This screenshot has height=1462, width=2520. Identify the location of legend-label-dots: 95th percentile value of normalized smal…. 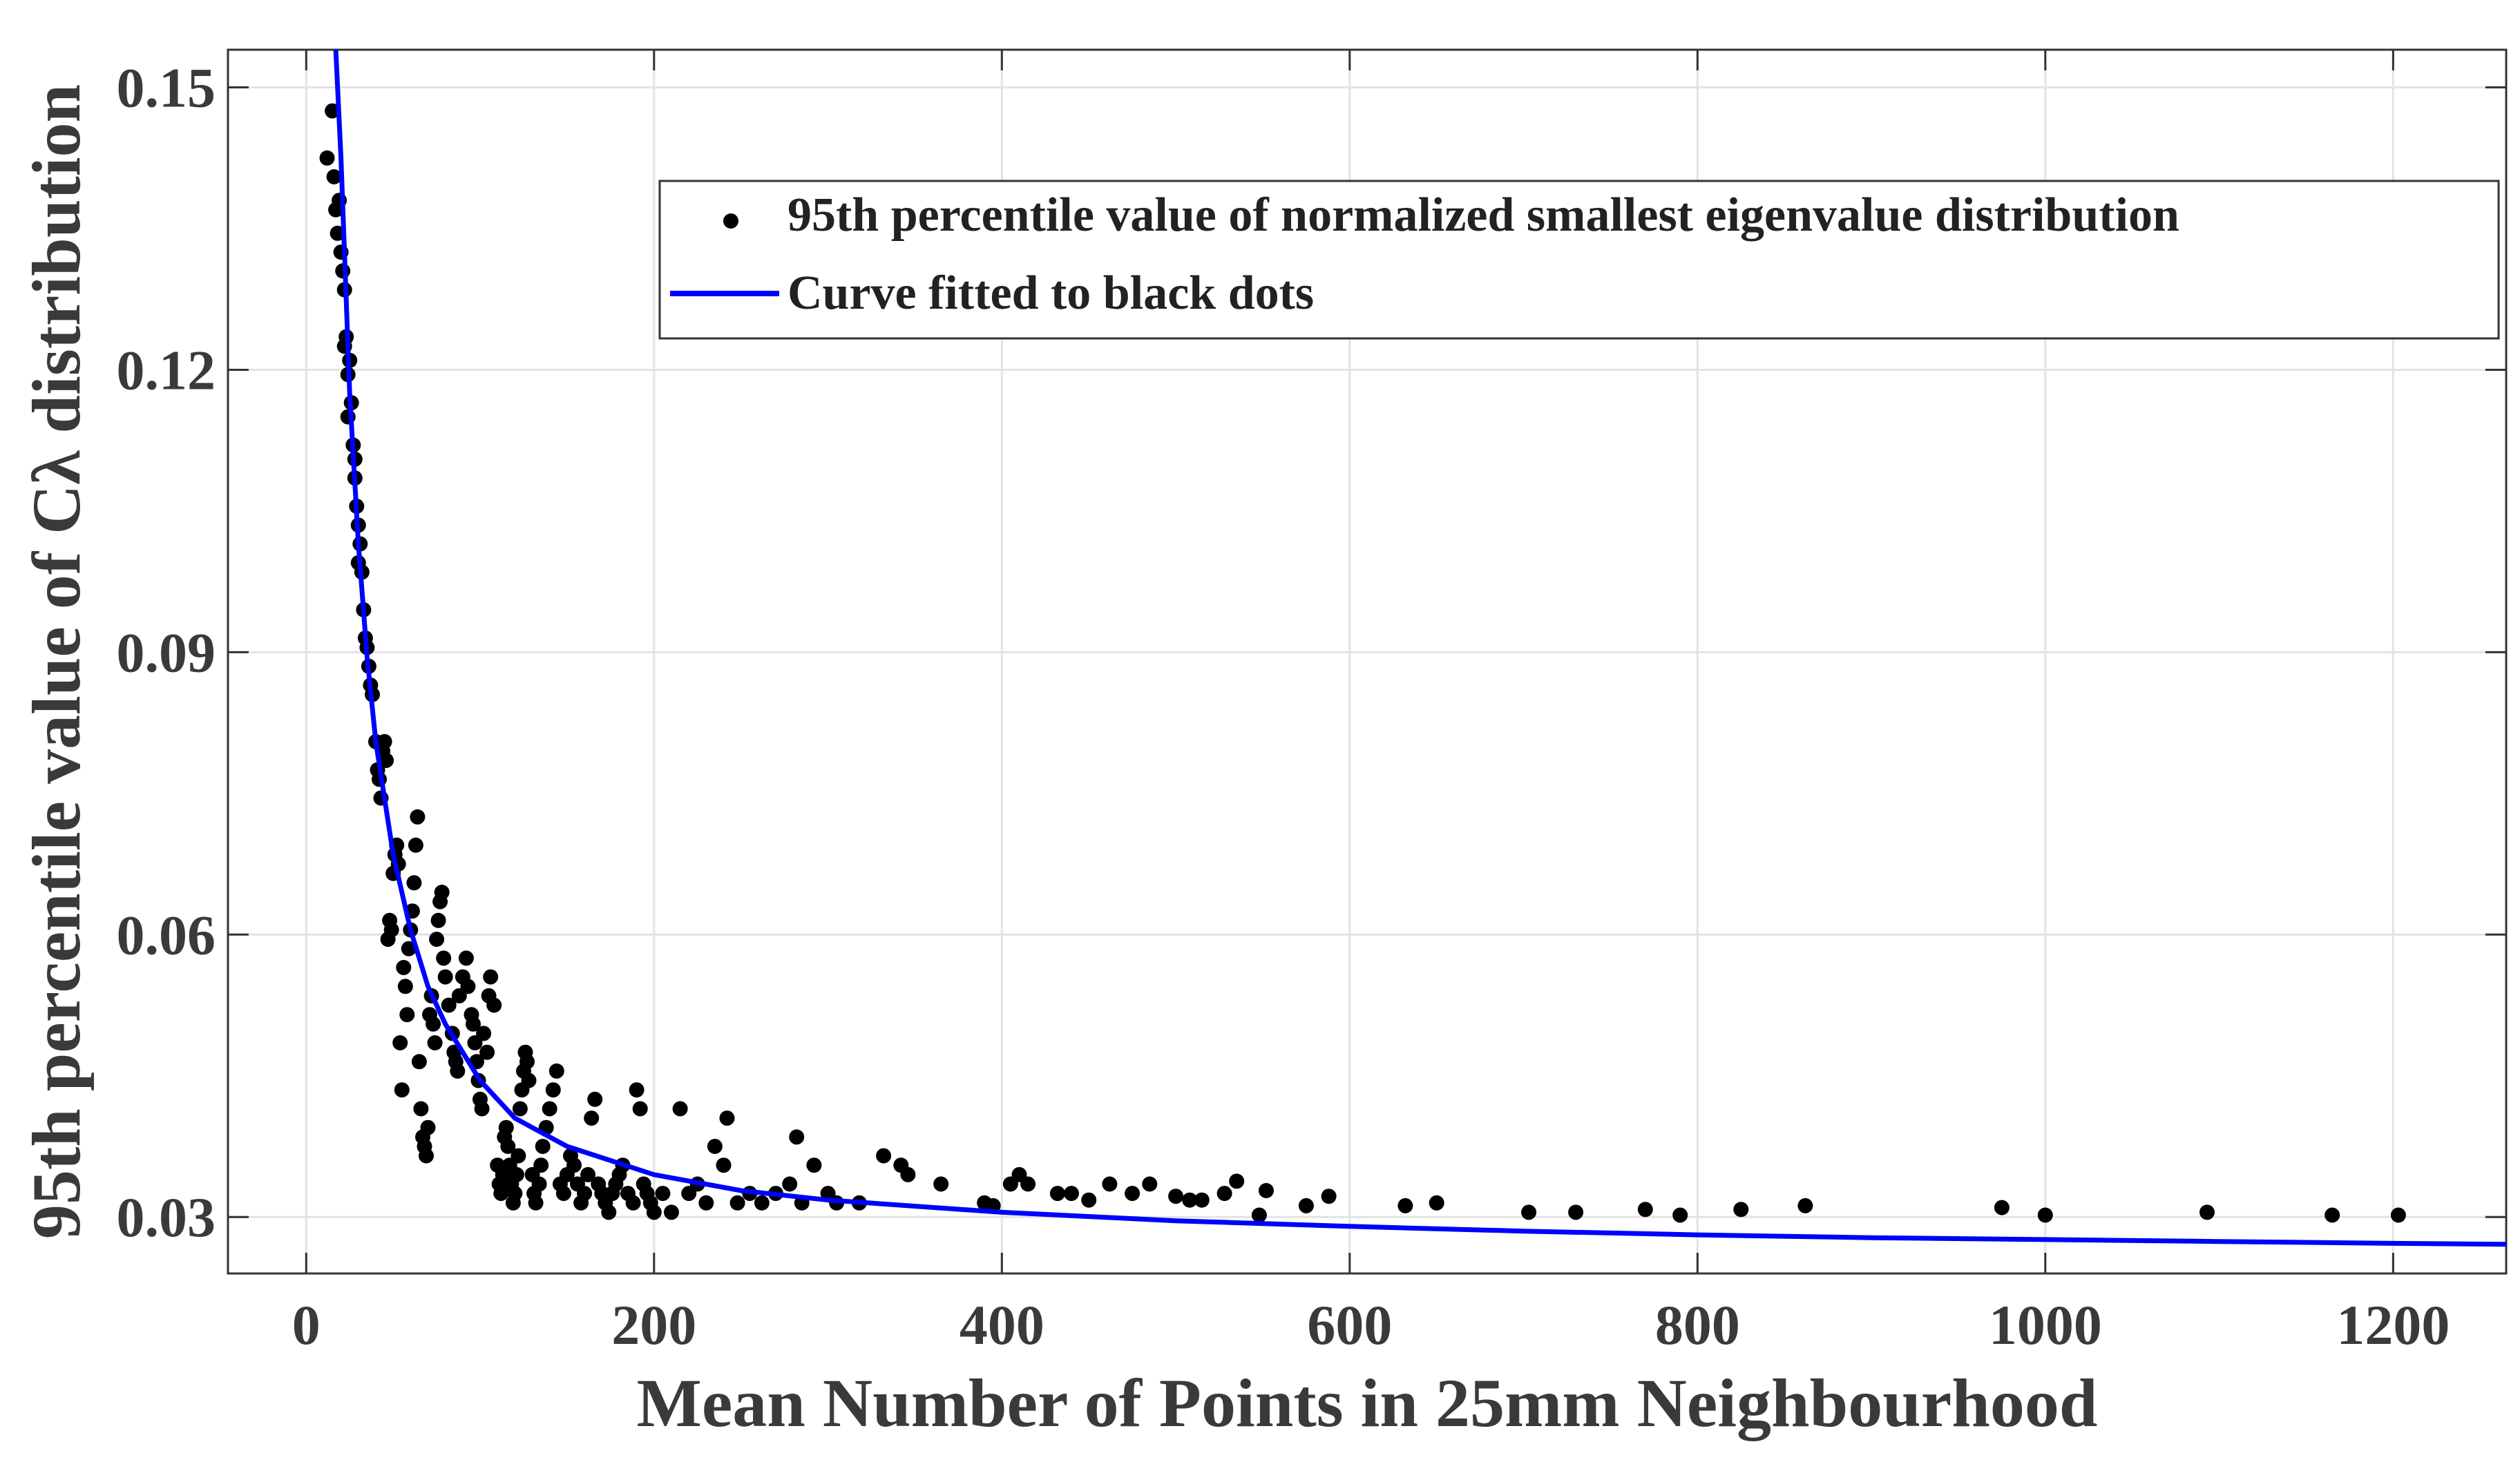
(1483, 215).